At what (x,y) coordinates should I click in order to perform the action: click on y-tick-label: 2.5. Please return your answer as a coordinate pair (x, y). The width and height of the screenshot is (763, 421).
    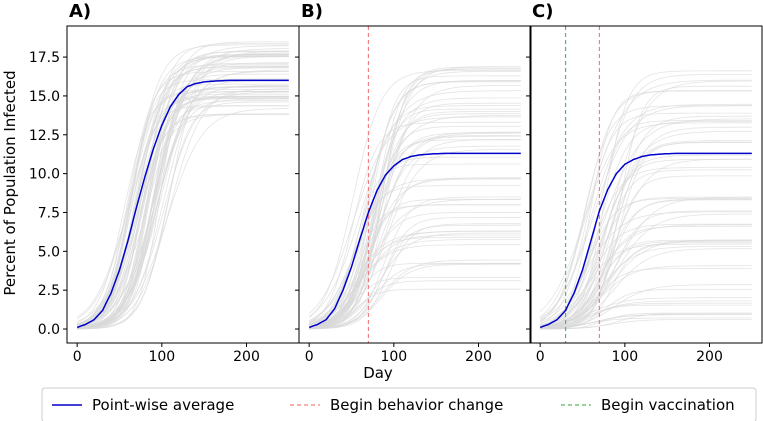
    Looking at the image, I should click on (49, 291).